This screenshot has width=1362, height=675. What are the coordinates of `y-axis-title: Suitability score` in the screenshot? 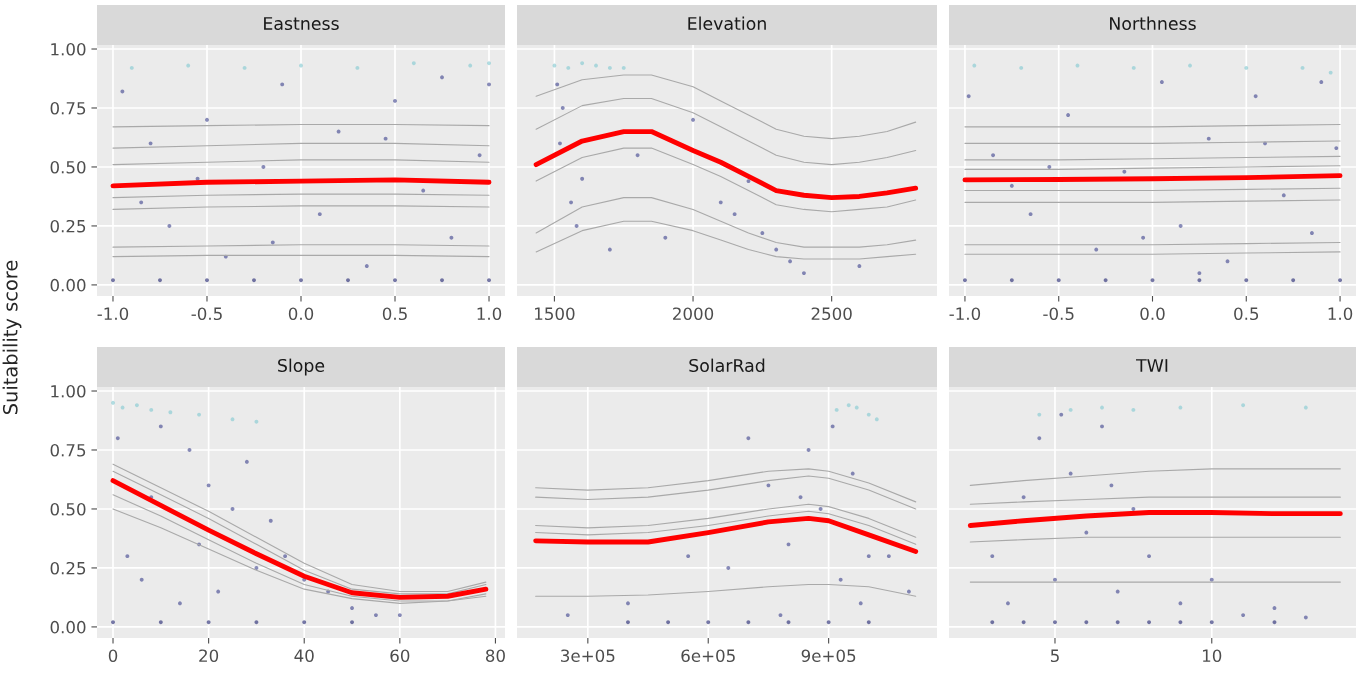 It's located at (12, 337).